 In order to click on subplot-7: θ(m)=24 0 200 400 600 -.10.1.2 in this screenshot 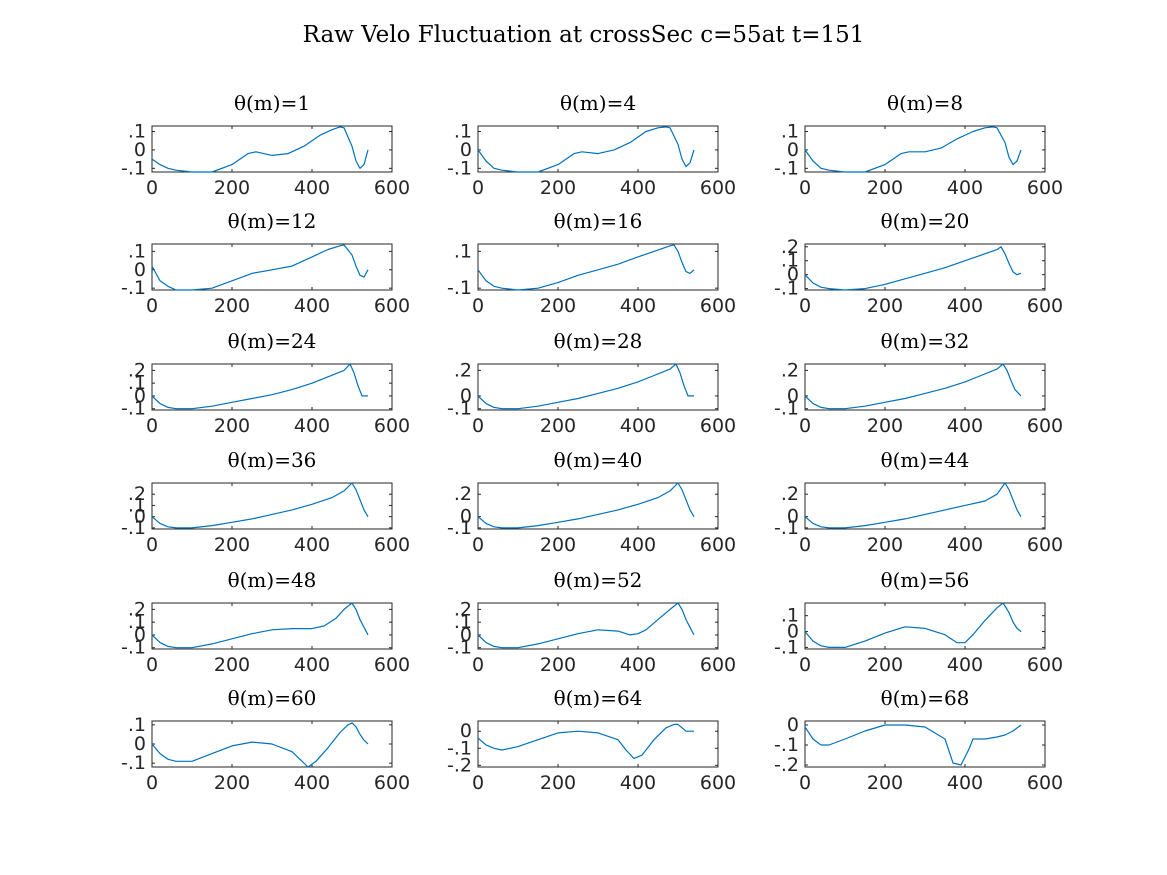, I will do `click(265, 383)`.